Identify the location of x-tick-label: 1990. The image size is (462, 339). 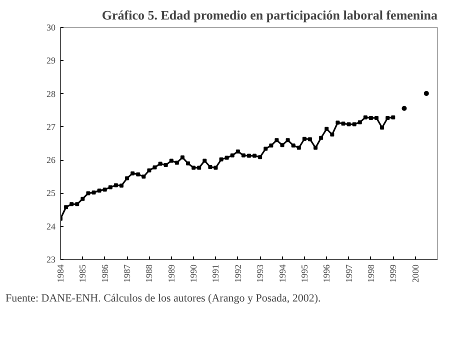
(193, 273).